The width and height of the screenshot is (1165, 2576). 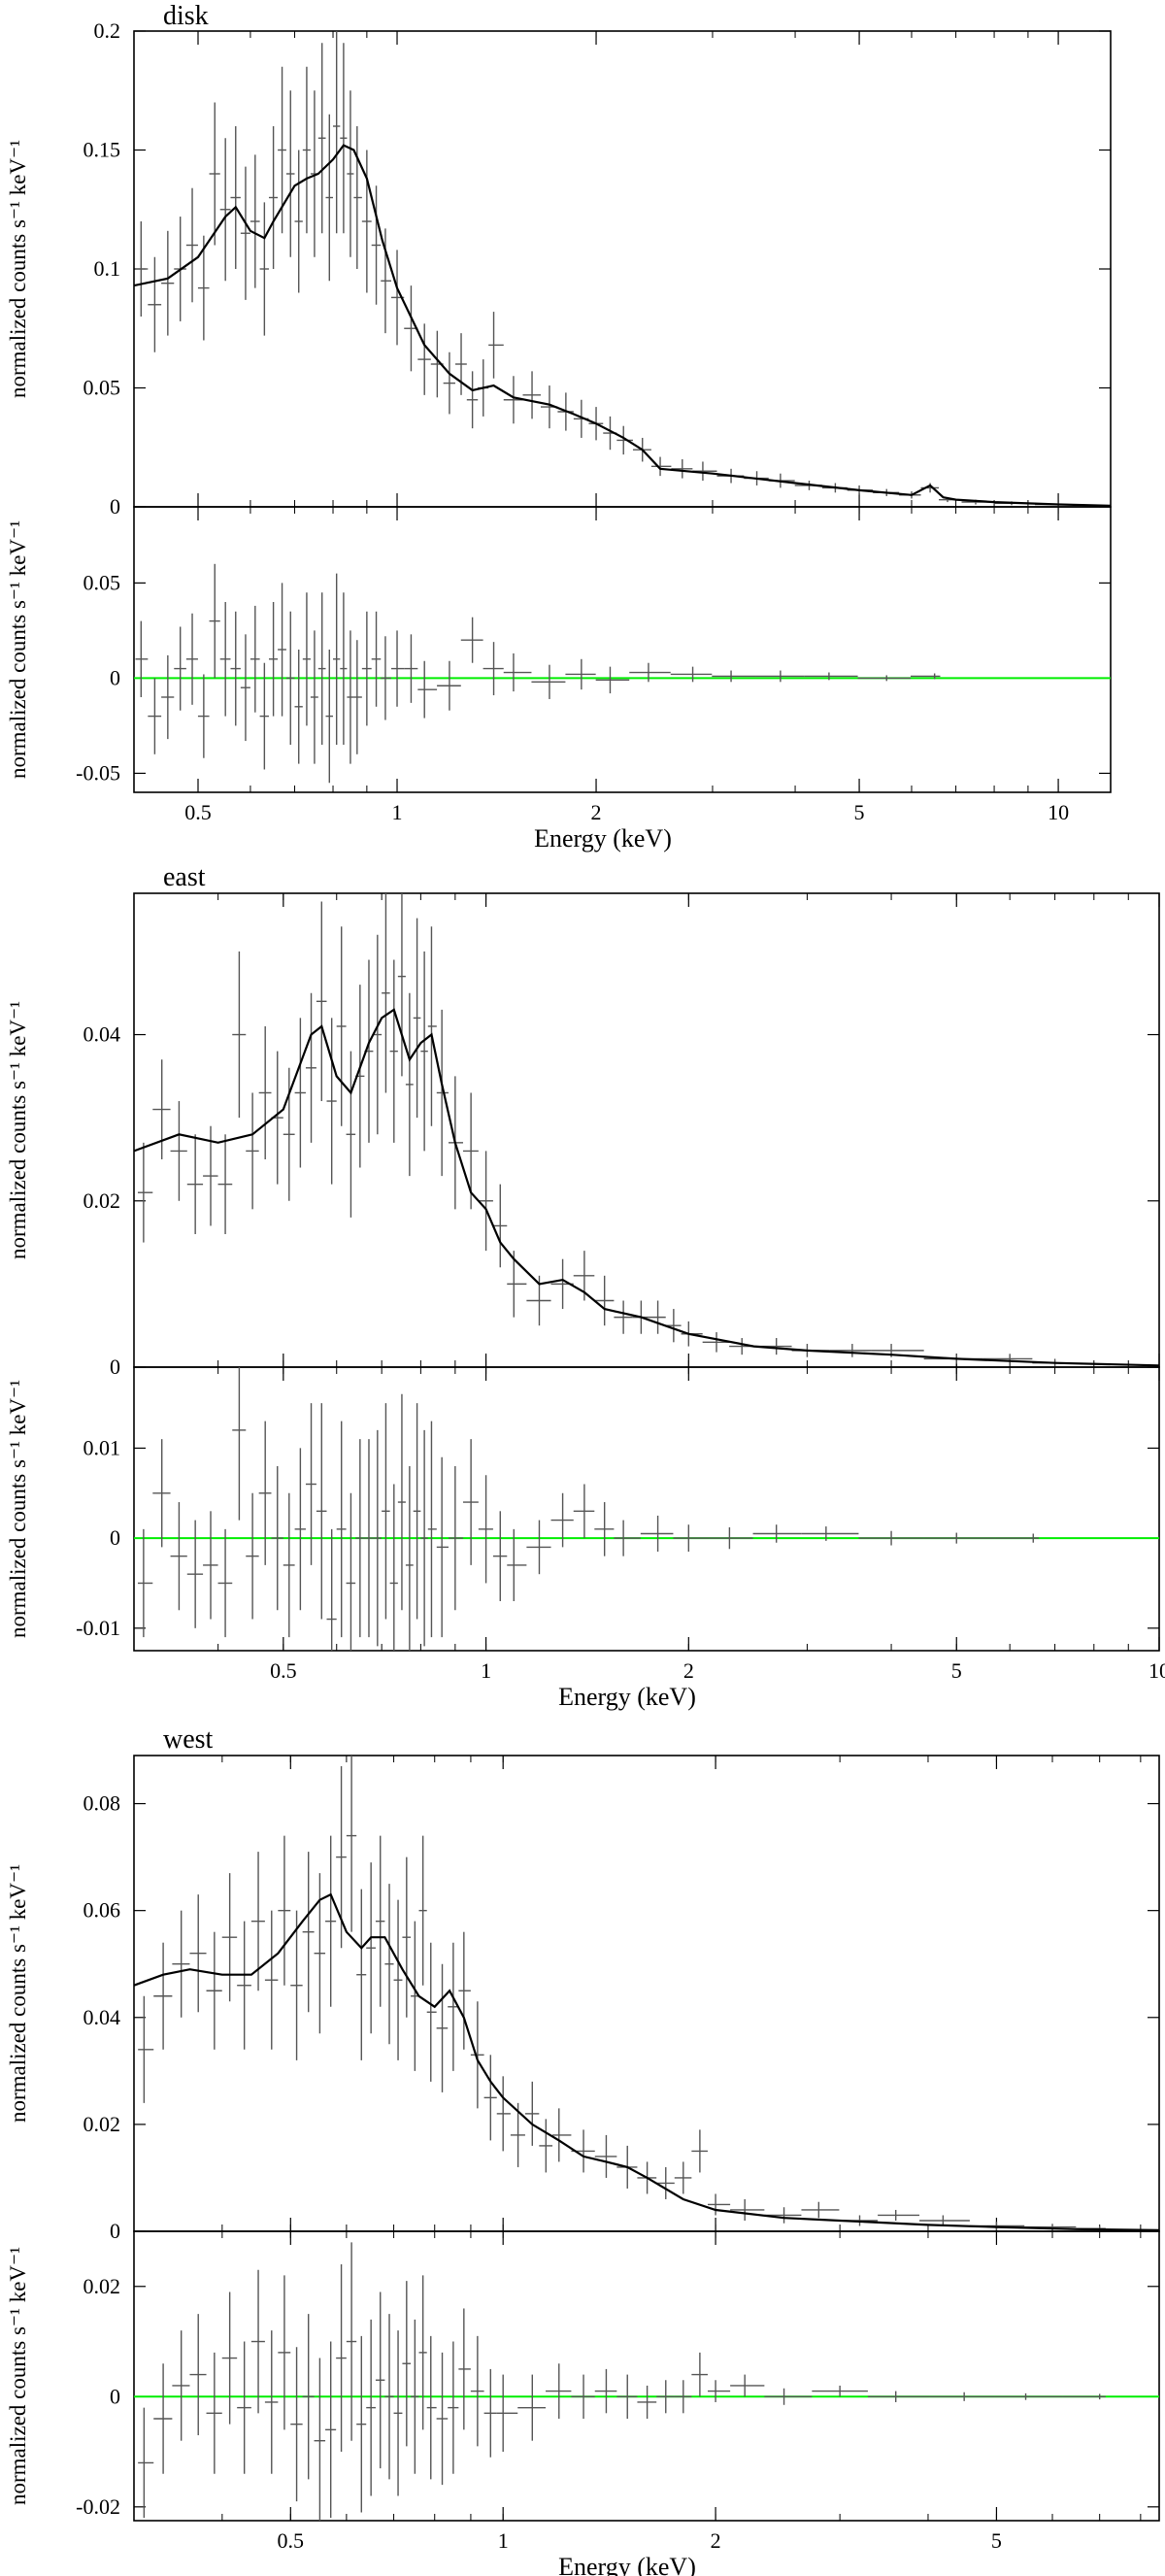 What do you see at coordinates (107, 268) in the screenshot?
I see `disk-spectrum-ytick-label: 0.1` at bounding box center [107, 268].